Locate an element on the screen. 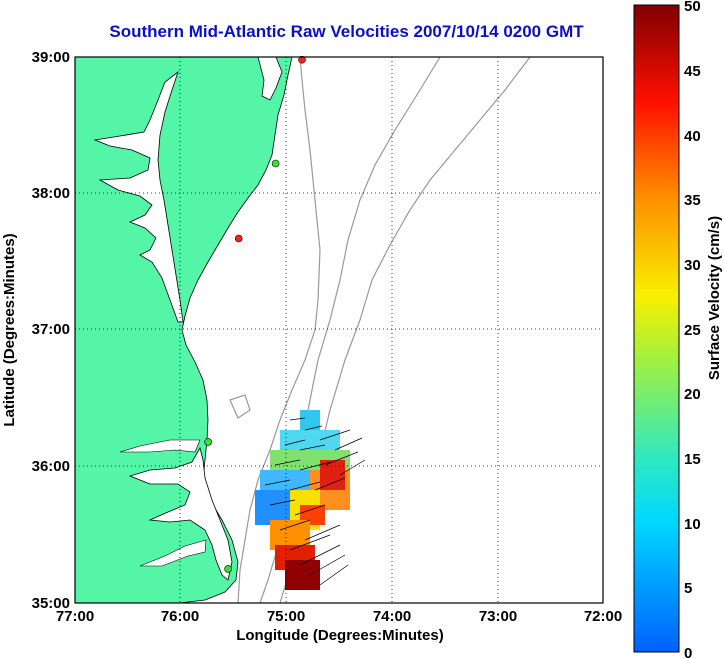 Image resolution: width=724 pixels, height=659 pixels. y-axis-ticks: 39:00 38:00 37:00 36:00 35:00 is located at coordinates (51, 330).